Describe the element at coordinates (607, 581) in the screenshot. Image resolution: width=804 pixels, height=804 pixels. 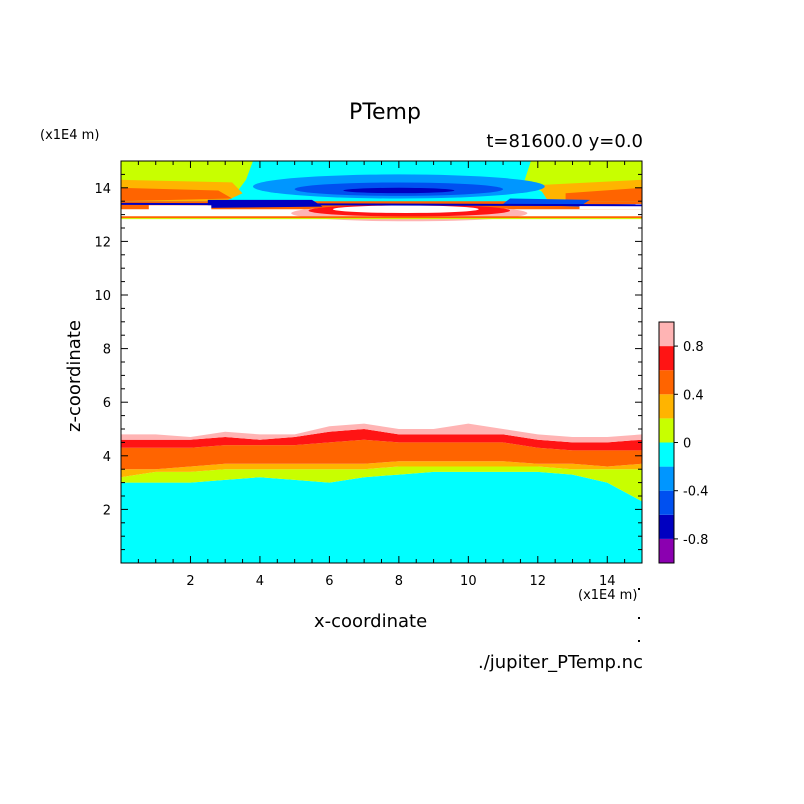
I see `x-tick-label: 14` at that location.